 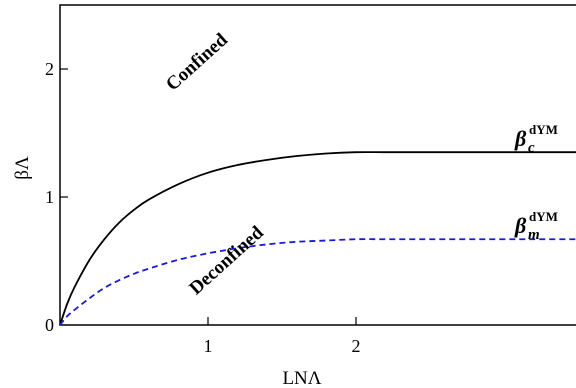 What do you see at coordinates (356, 346) in the screenshot?
I see `x-tick-label: 2` at bounding box center [356, 346].